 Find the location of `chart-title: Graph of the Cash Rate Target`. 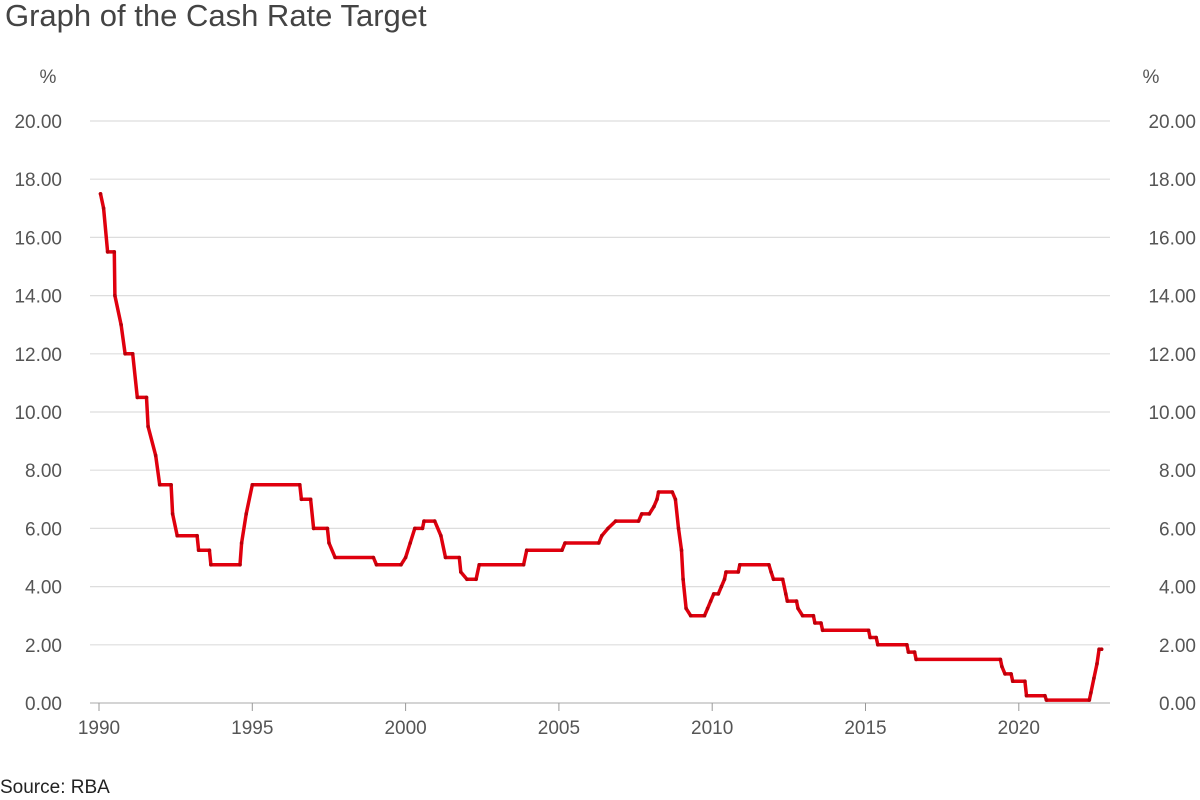

chart-title: Graph of the Cash Rate Target is located at coordinates (216, 16).